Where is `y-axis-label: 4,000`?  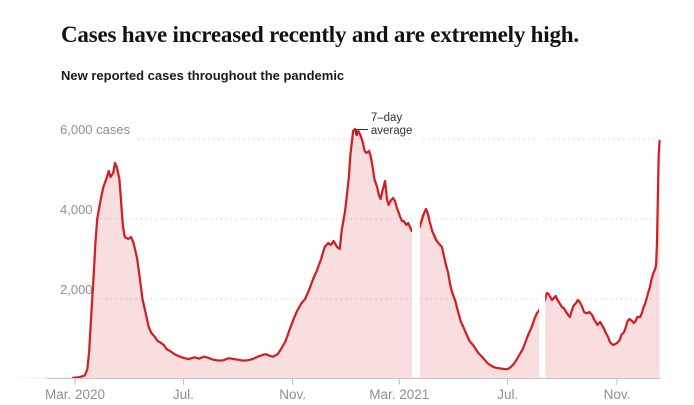 y-axis-label: 4,000 is located at coordinates (76, 209).